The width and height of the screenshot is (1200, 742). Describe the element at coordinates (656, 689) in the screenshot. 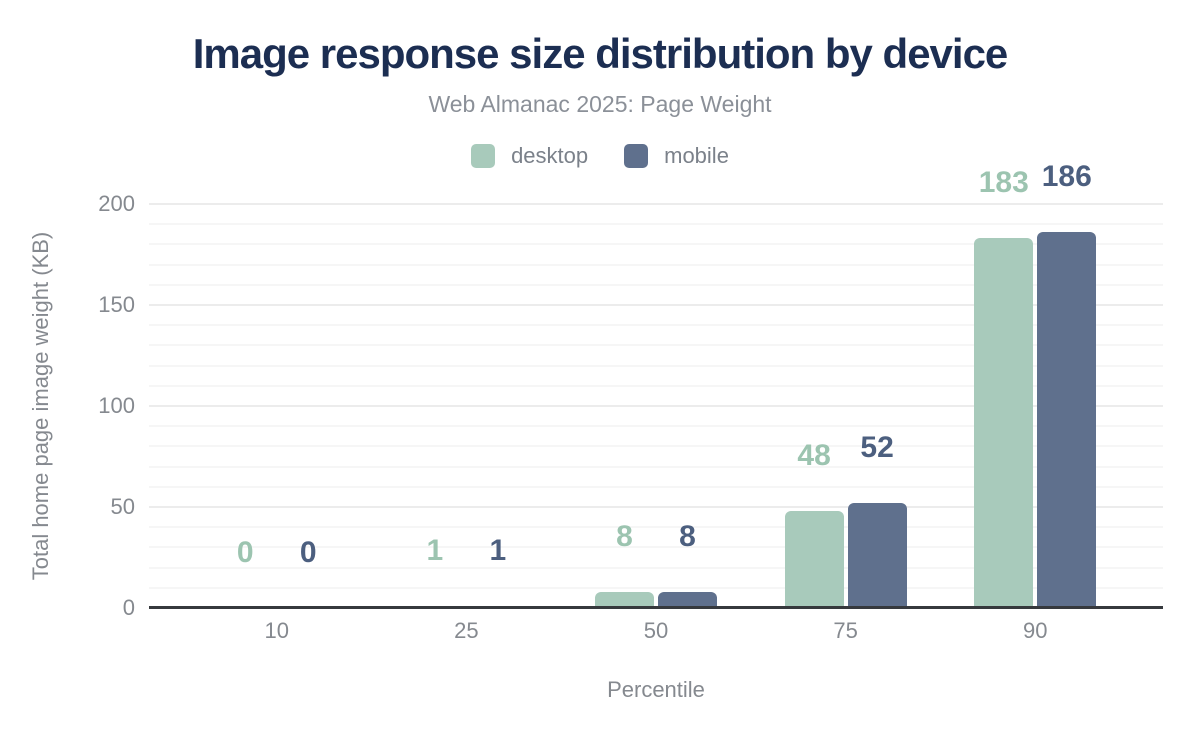

I see `x-axis-title: Percentile` at that location.